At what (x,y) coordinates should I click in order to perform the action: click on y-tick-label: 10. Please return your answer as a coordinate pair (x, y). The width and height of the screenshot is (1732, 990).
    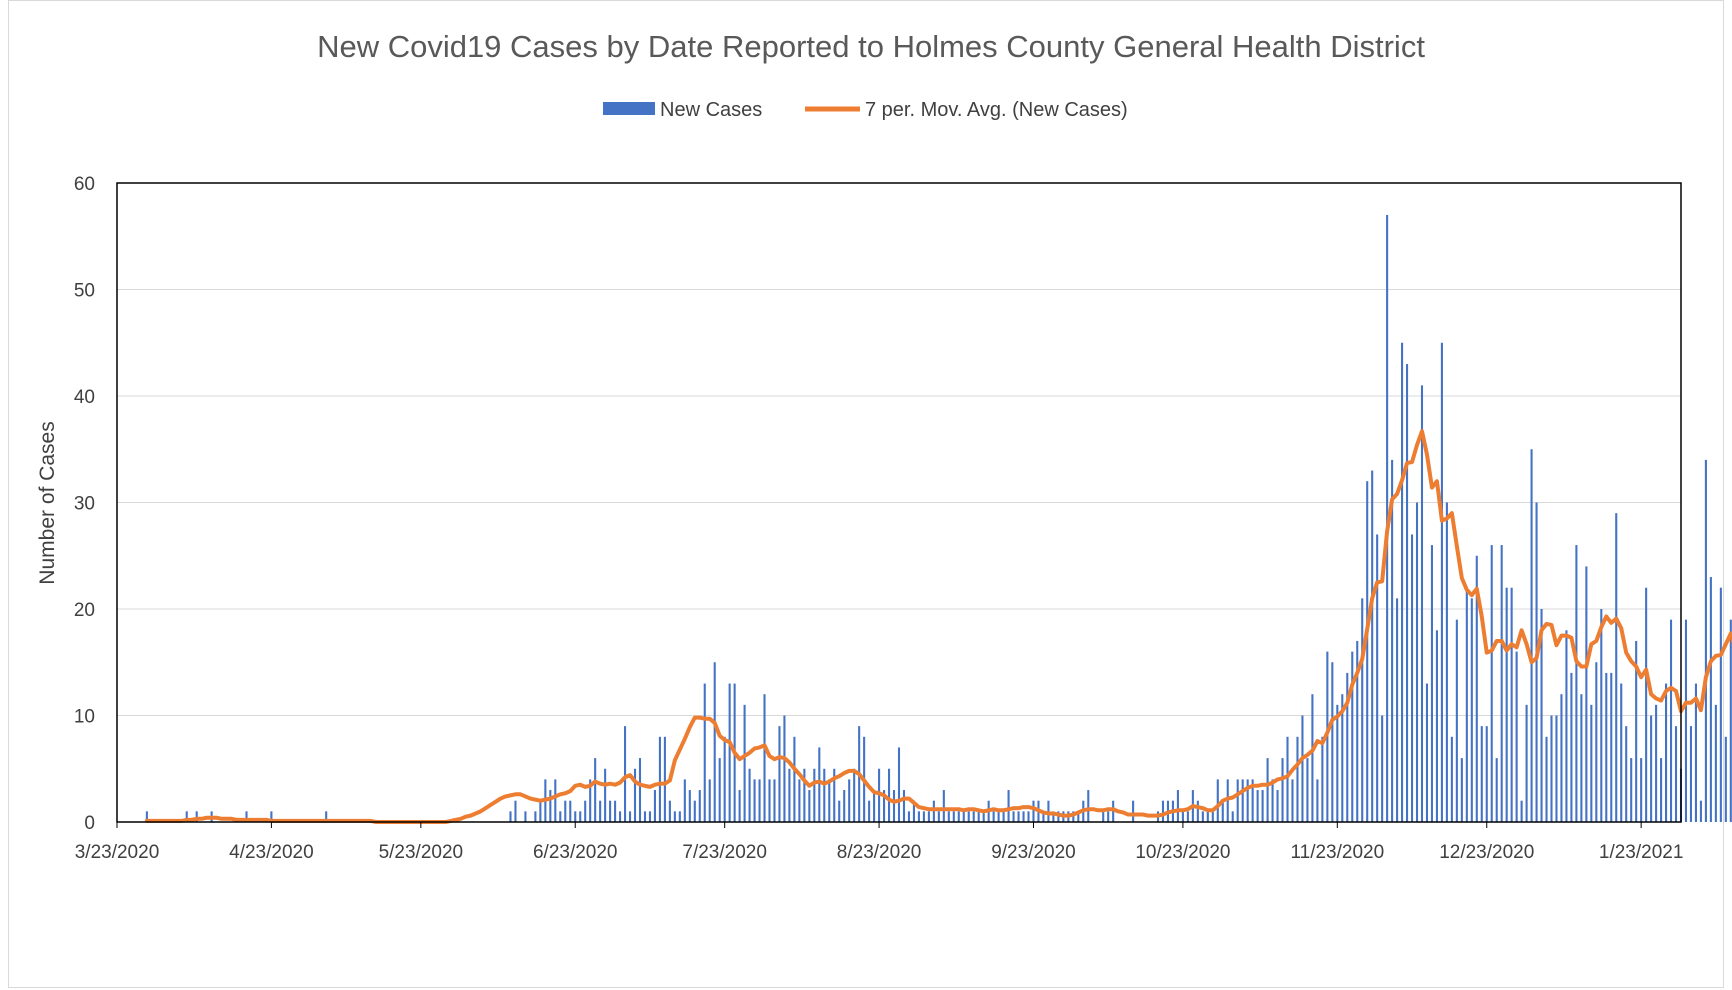
    Looking at the image, I should click on (84, 717).